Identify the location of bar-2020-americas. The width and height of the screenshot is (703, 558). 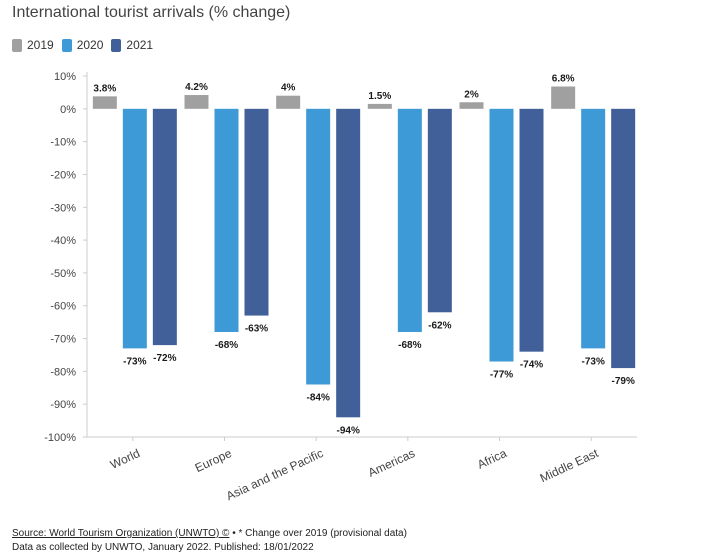
(409, 220).